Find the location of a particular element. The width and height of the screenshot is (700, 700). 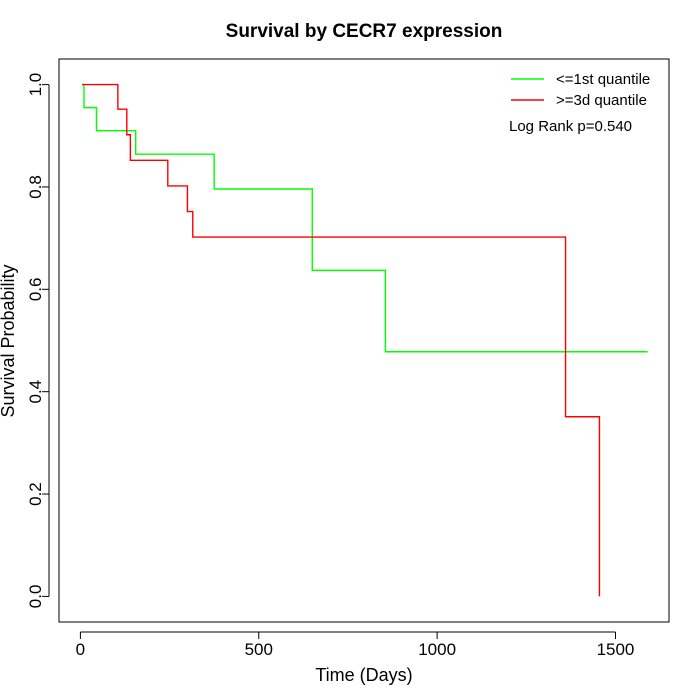

y-tick-label: 0.2 is located at coordinates (35, 494).